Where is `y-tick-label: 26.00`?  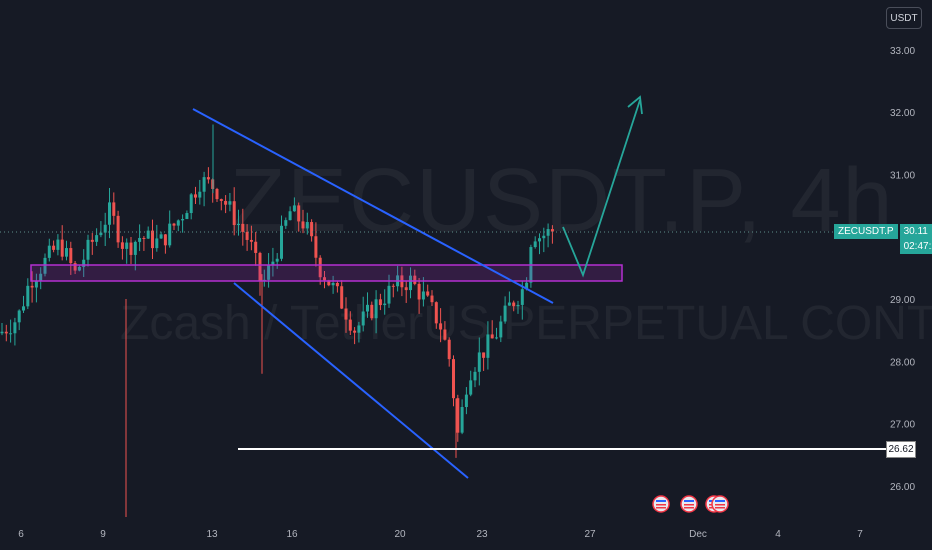
y-tick-label: 26.00 is located at coordinates (902, 487).